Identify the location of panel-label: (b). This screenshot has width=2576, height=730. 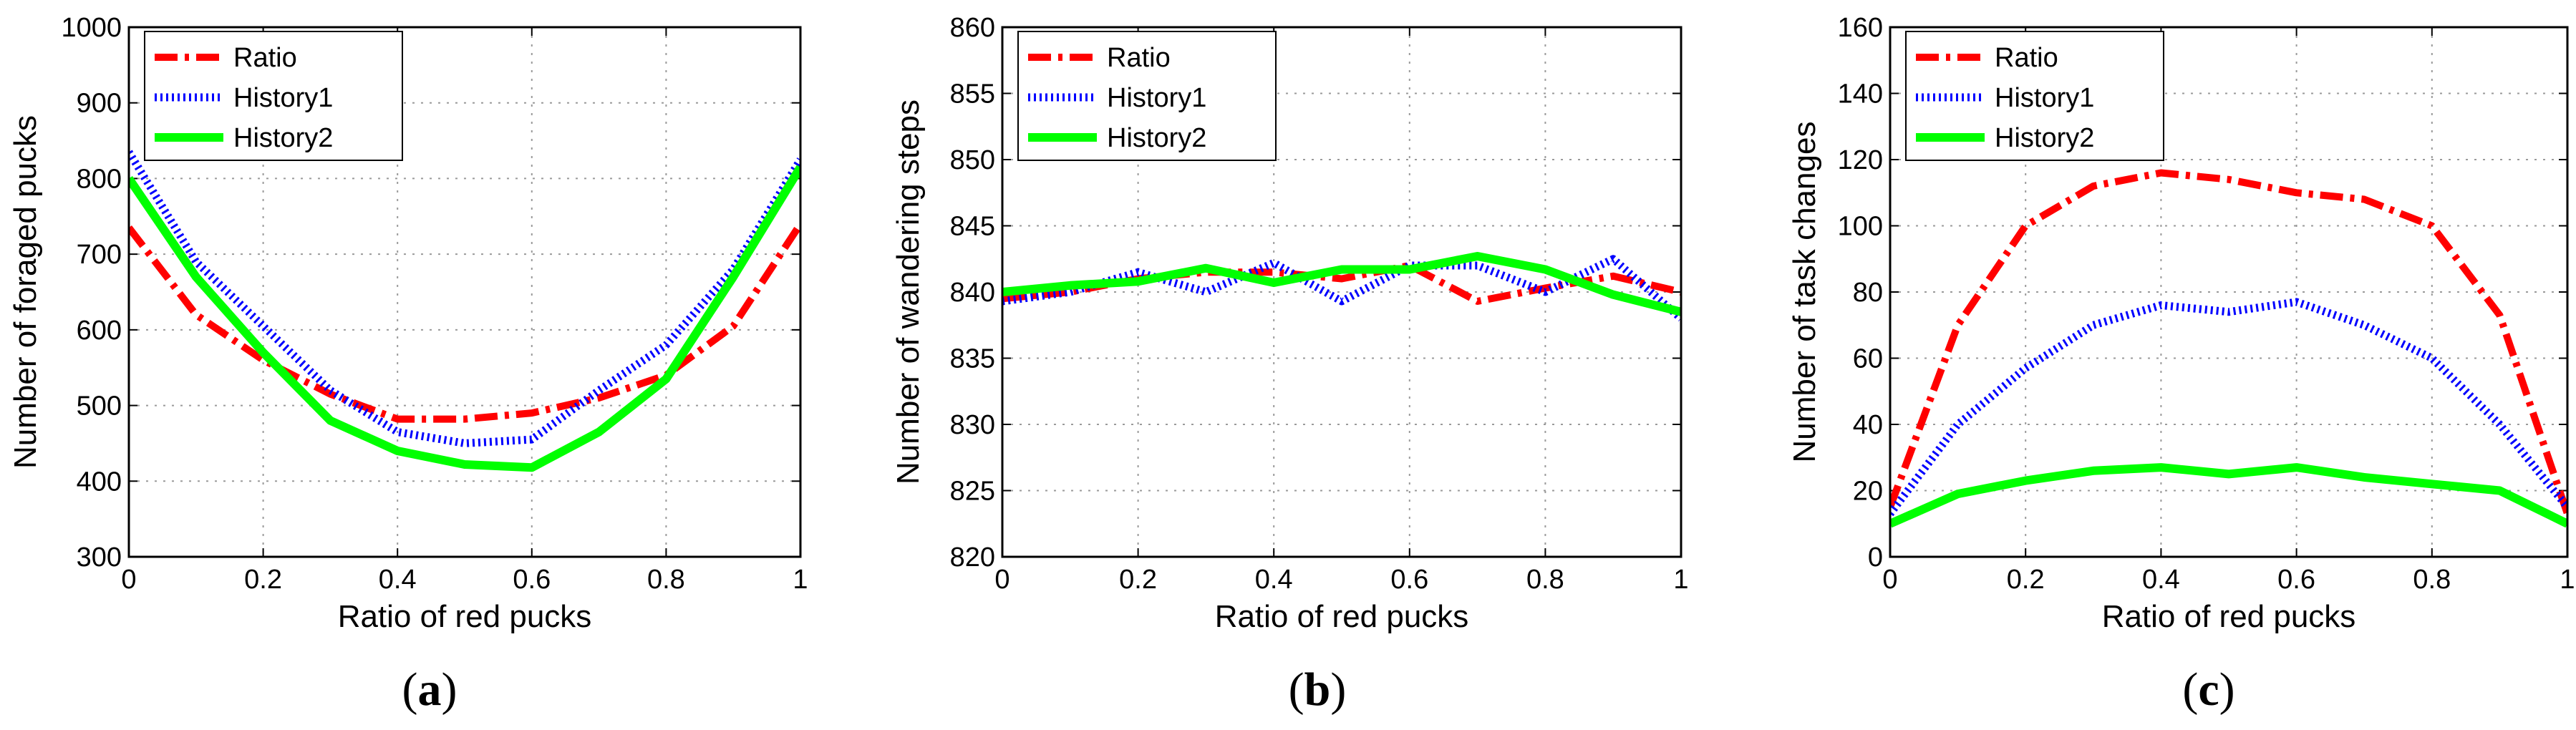
(1318, 689).